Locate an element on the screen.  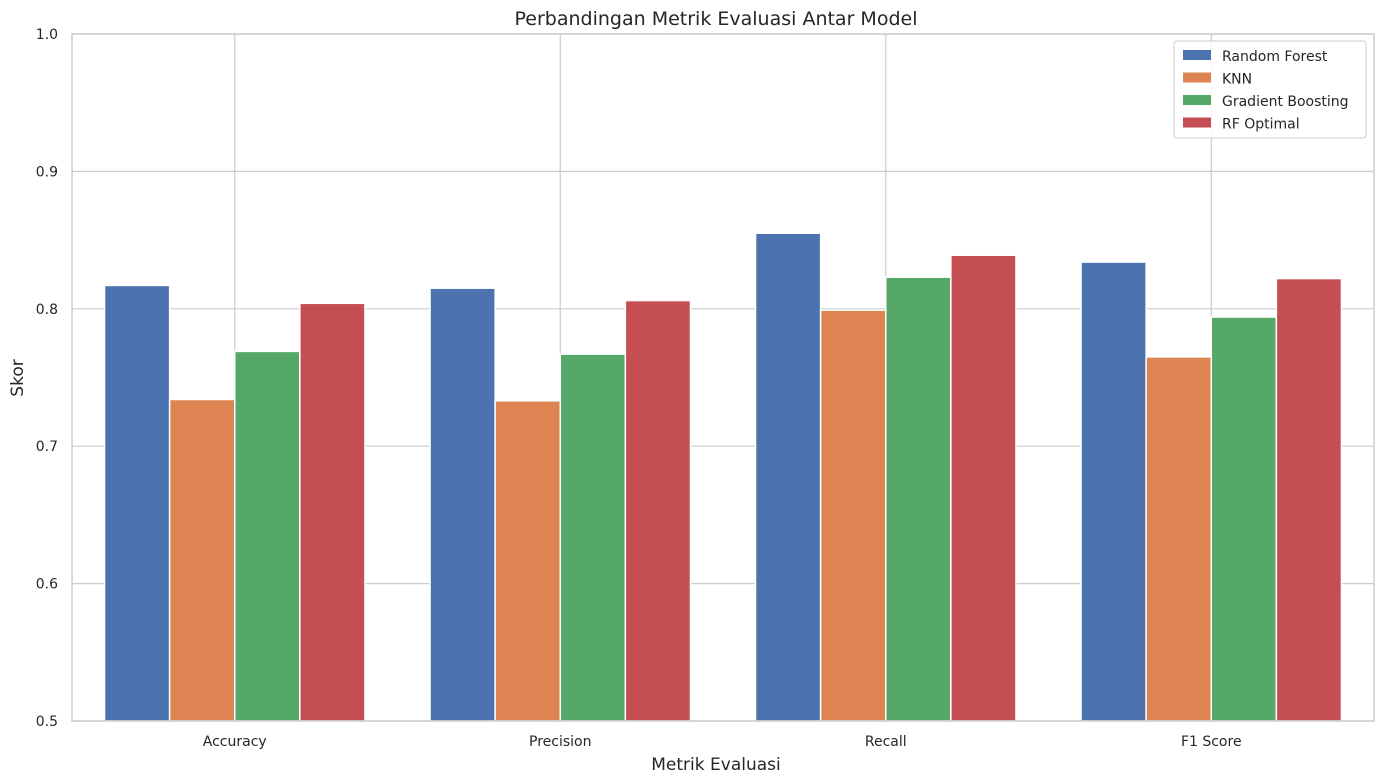
chart-title: Perbandingan Metrik Evaluasi Antar Model is located at coordinates (716, 19).